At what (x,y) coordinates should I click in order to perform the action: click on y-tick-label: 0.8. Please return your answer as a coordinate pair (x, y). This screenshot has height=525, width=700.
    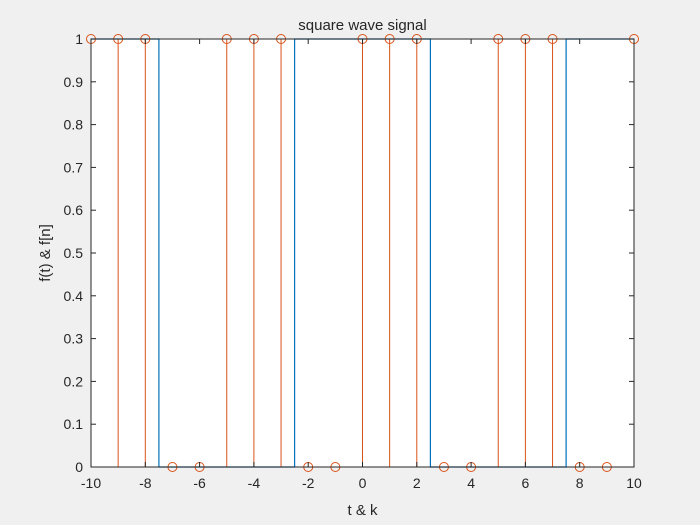
    Looking at the image, I should click on (74, 125).